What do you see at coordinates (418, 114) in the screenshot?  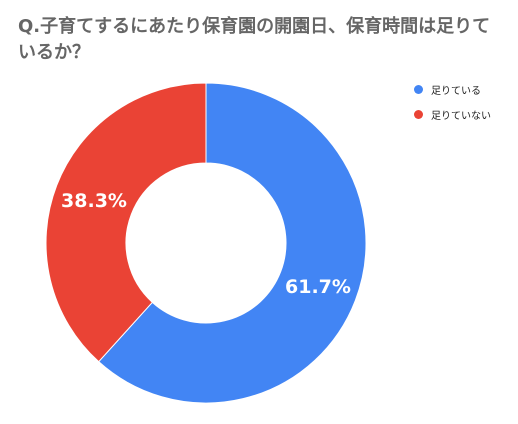 I see `legend-swatch-insufficient` at bounding box center [418, 114].